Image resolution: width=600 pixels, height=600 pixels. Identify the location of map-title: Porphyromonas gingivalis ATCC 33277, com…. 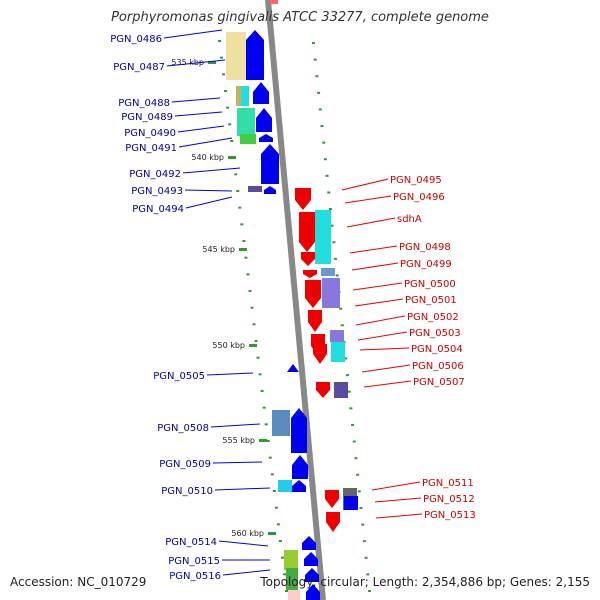
(300, 17).